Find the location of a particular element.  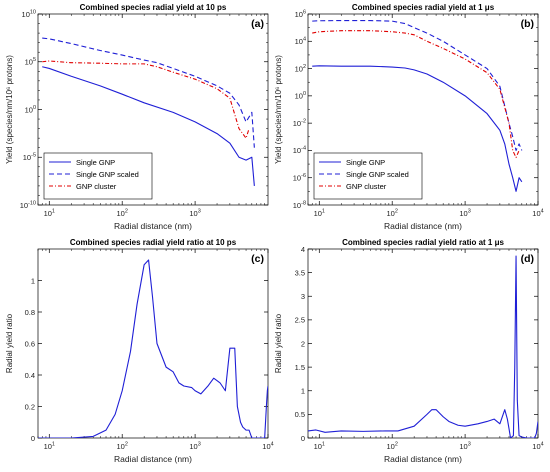

y-tick-label: 10⁻⁶ is located at coordinates (299, 178).